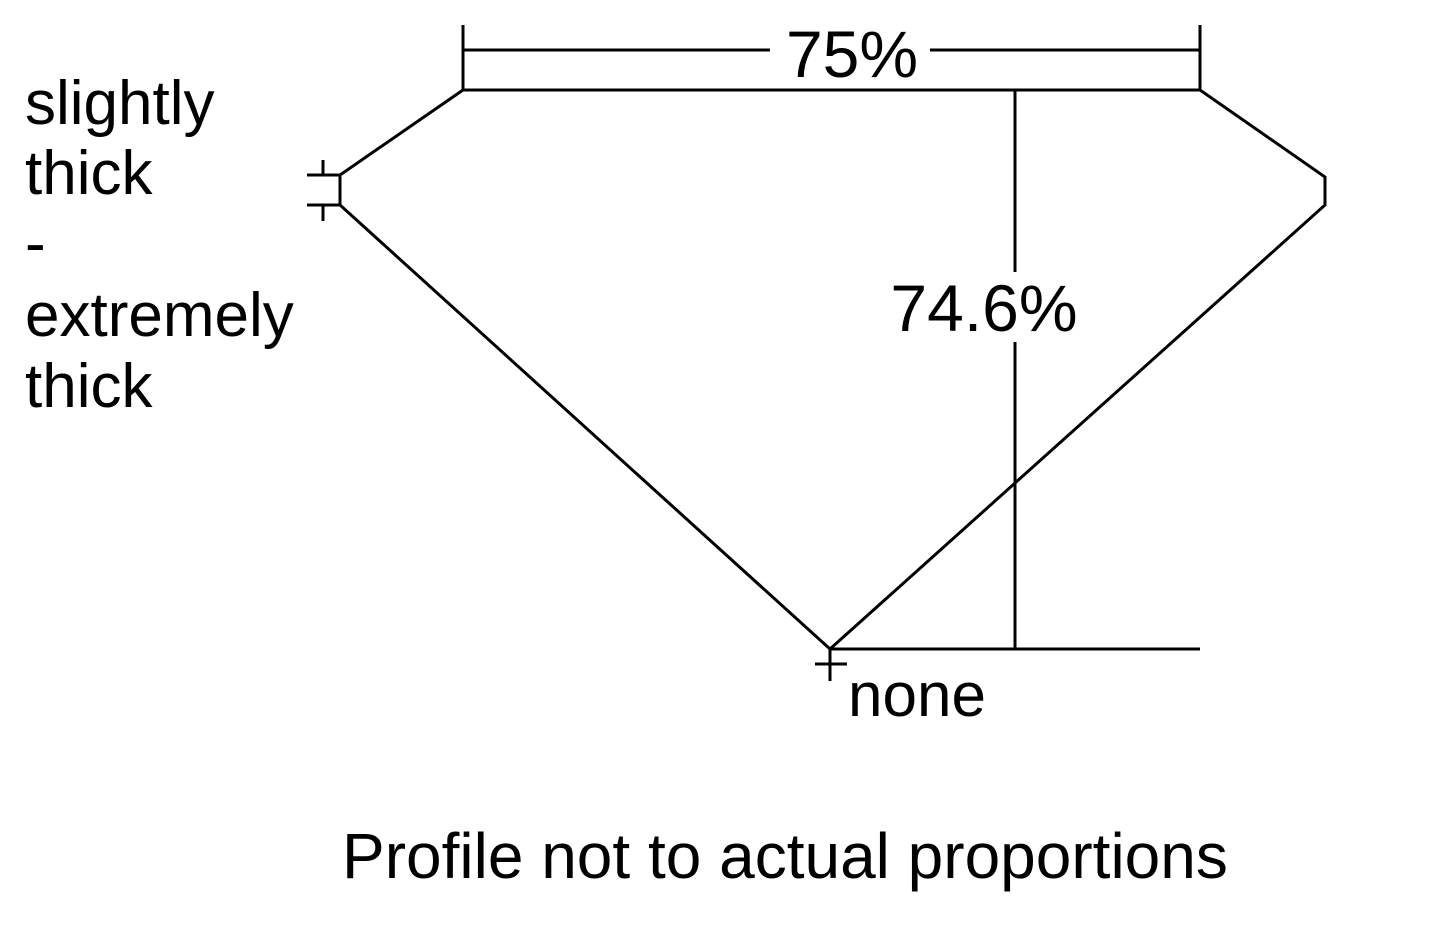 The height and width of the screenshot is (946, 1445). Describe the element at coordinates (159, 245) in the screenshot. I see `girdle-label: slightly thick - extremely thick` at that location.